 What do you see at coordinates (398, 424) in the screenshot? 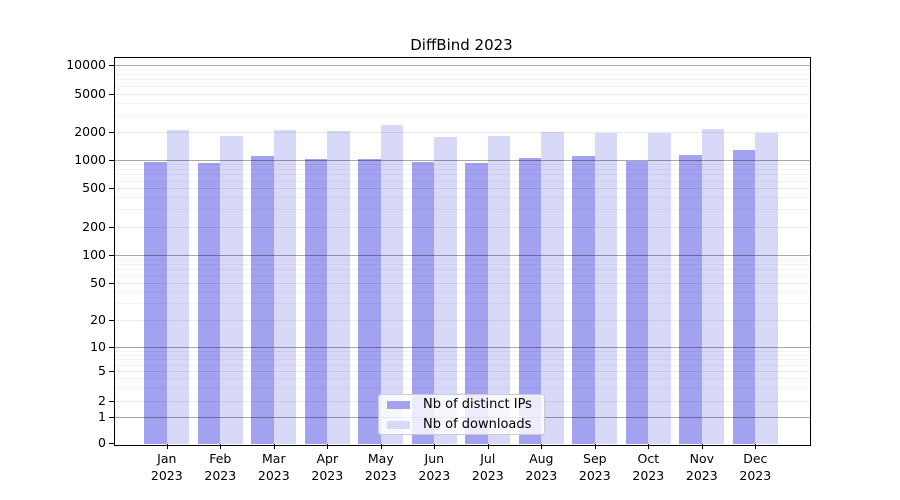
I see `legend-swatch-downloads` at bounding box center [398, 424].